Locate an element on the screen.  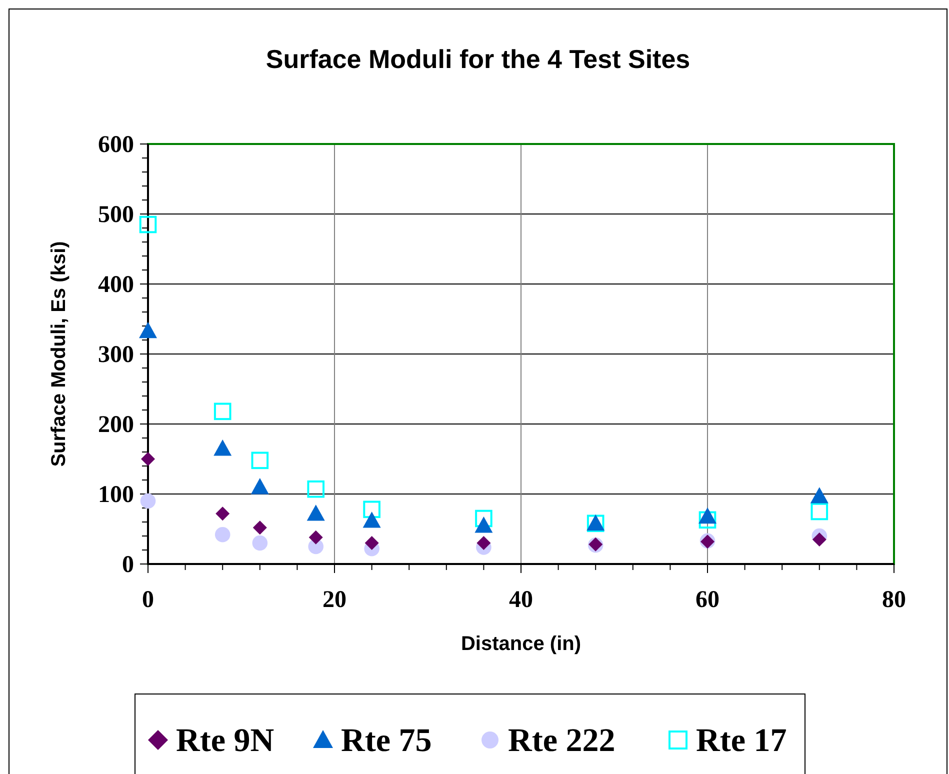
y-tick-label: 500 is located at coordinates (116, 215).